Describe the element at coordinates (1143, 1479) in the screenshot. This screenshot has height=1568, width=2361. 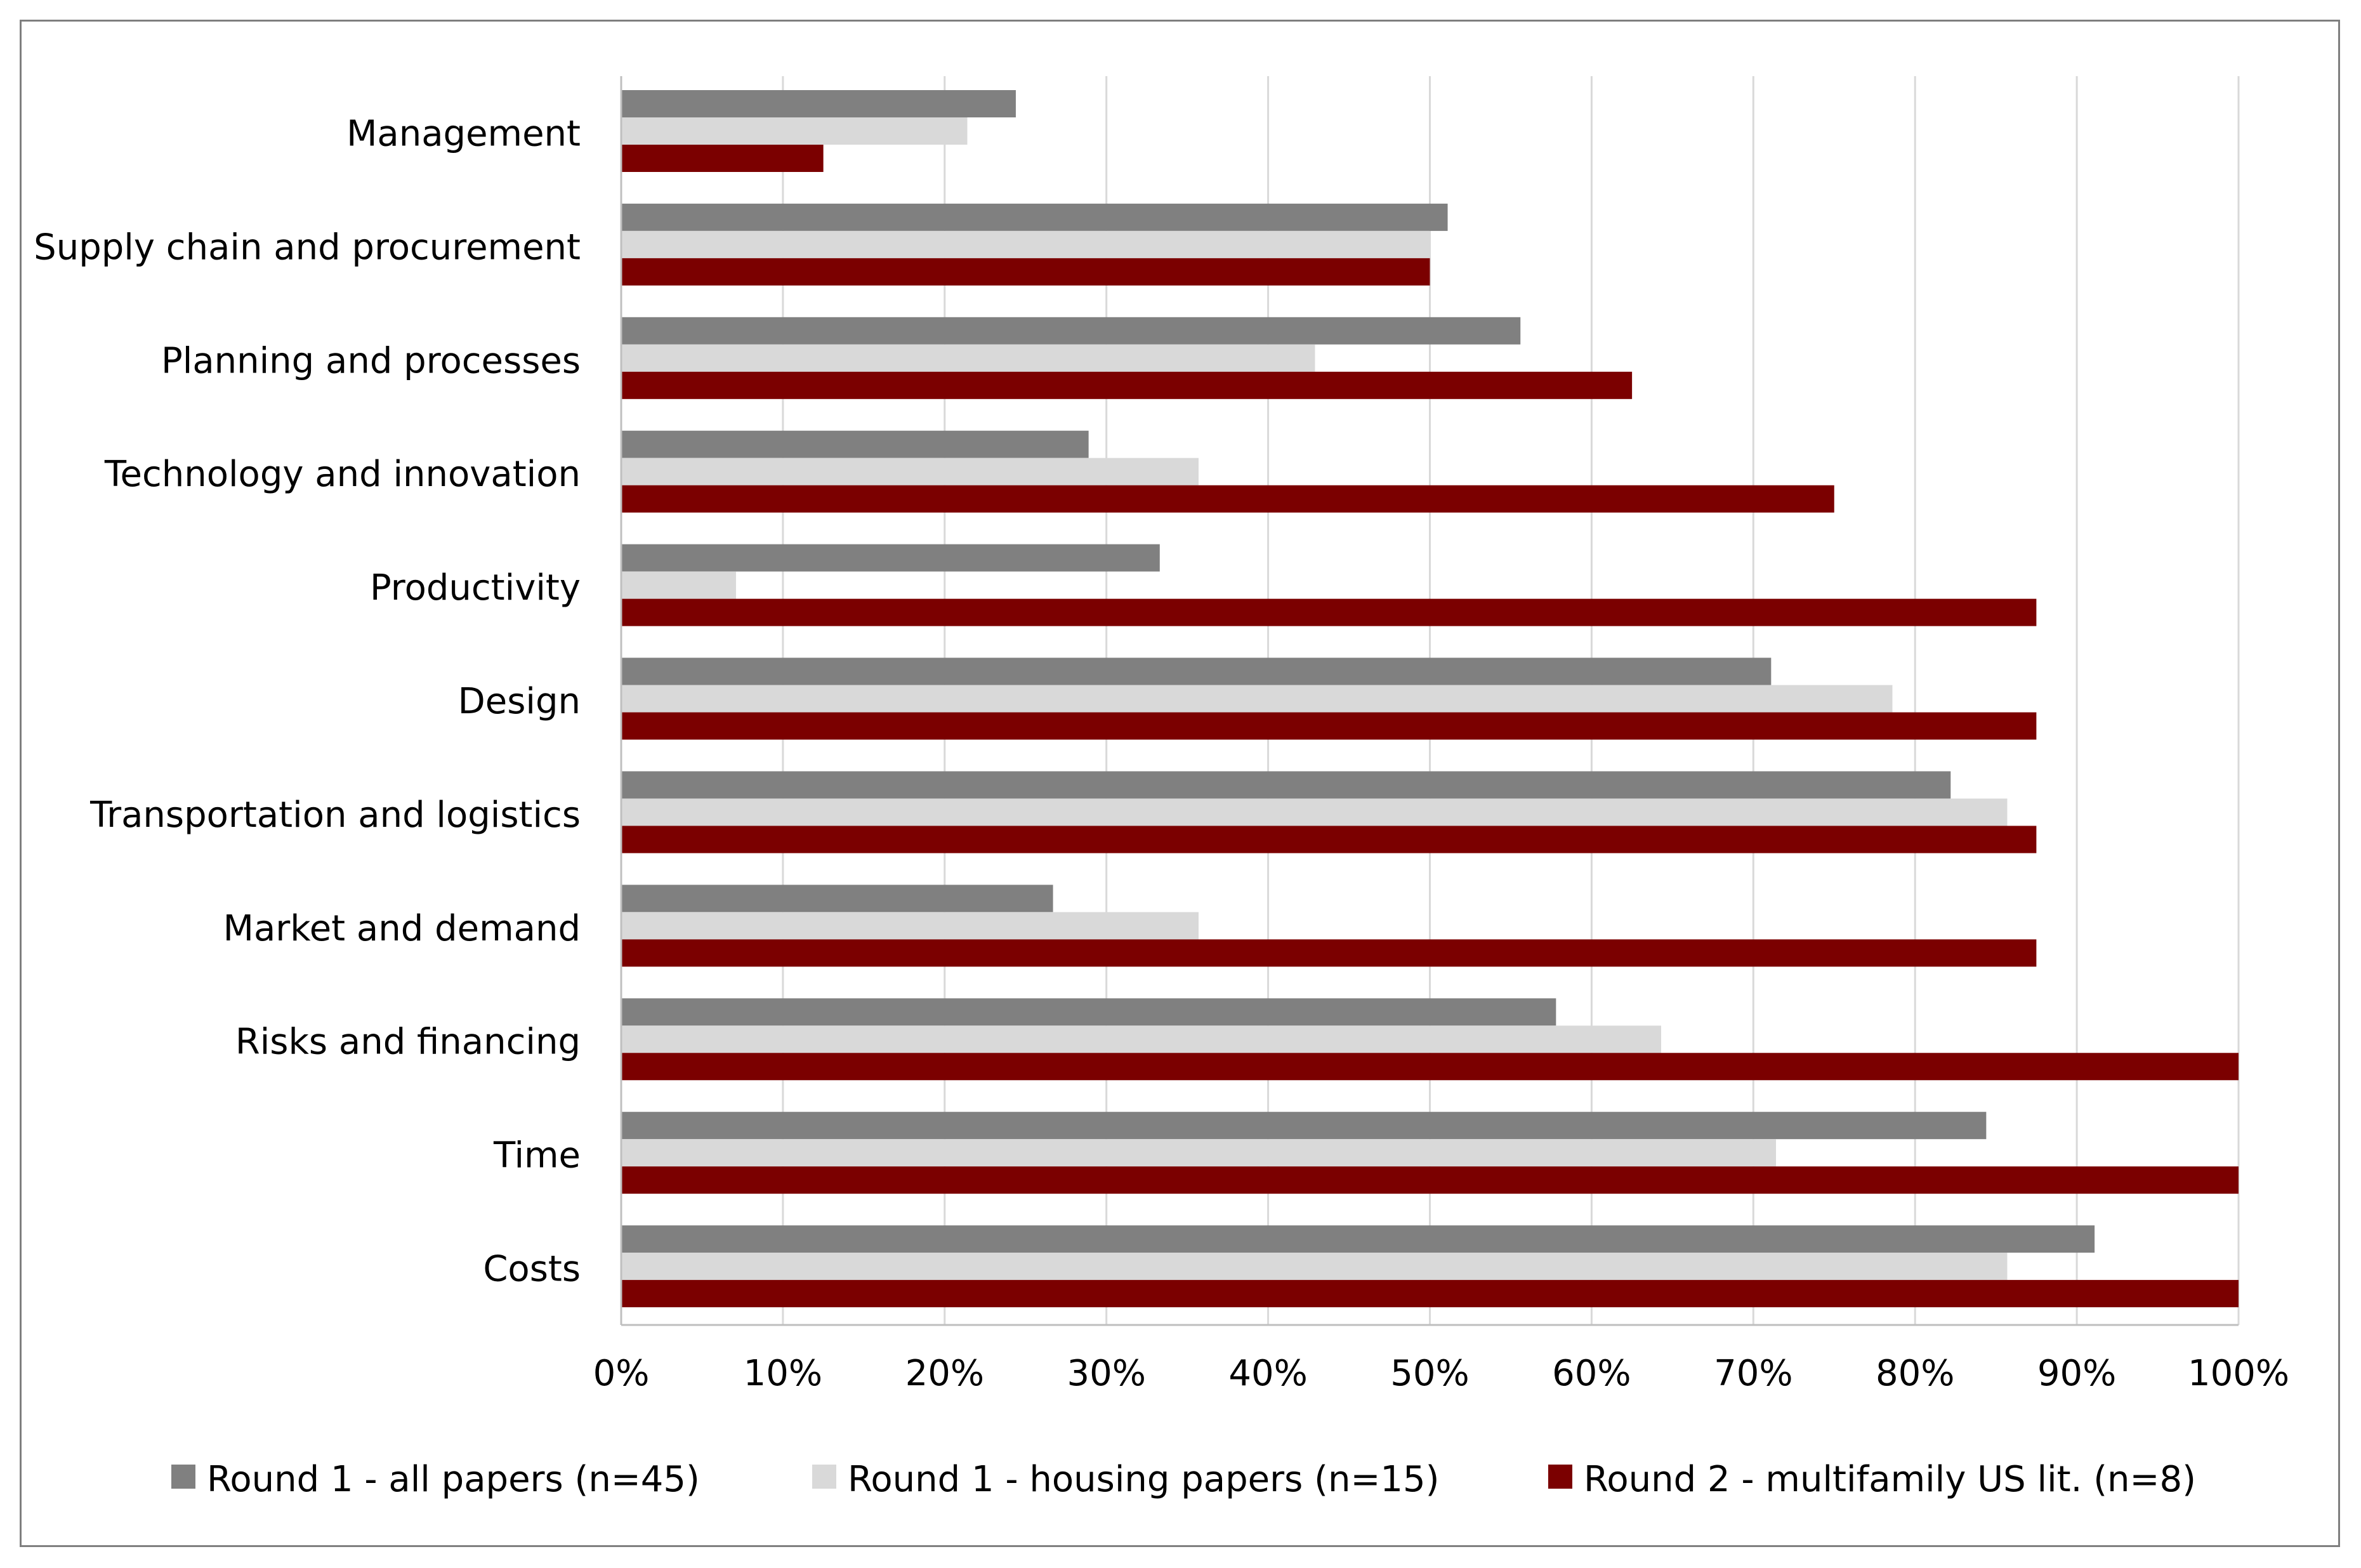
I see `legend-label-2: Round 1 - housing papers (n=15)` at that location.